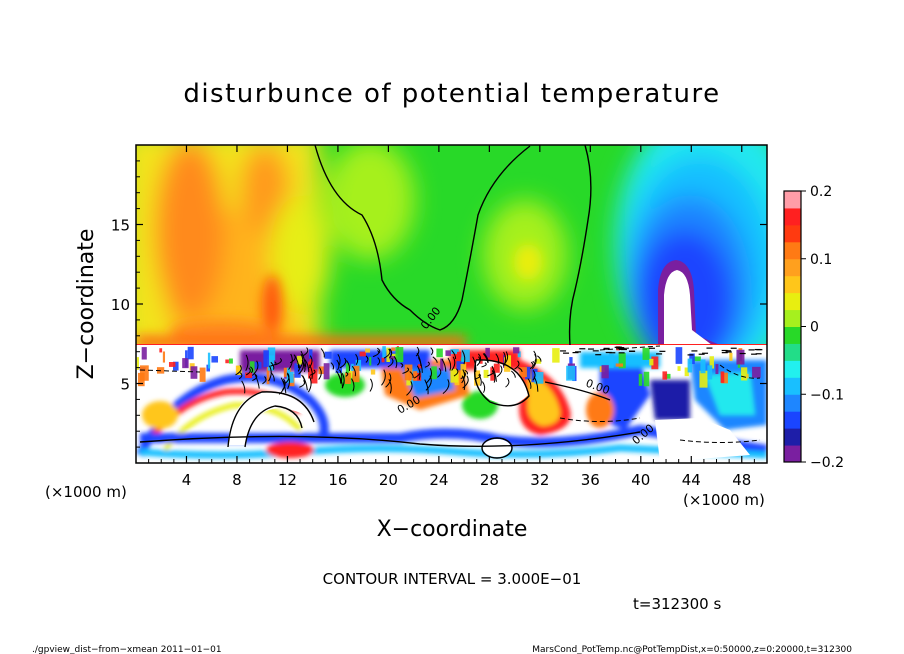  What do you see at coordinates (120, 305) in the screenshot?
I see `y-tick-label: 10` at bounding box center [120, 305].